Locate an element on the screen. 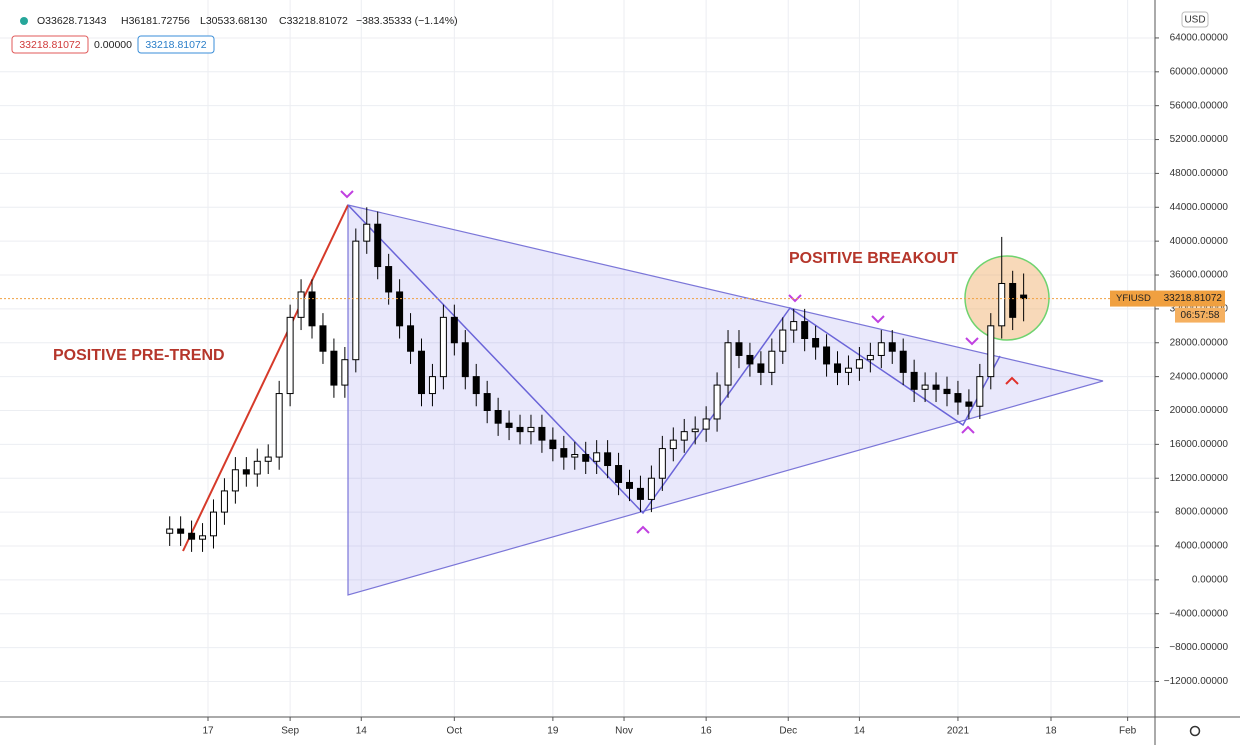 This screenshot has width=1240, height=745. x-tick-label: 18 is located at coordinates (1051, 731).